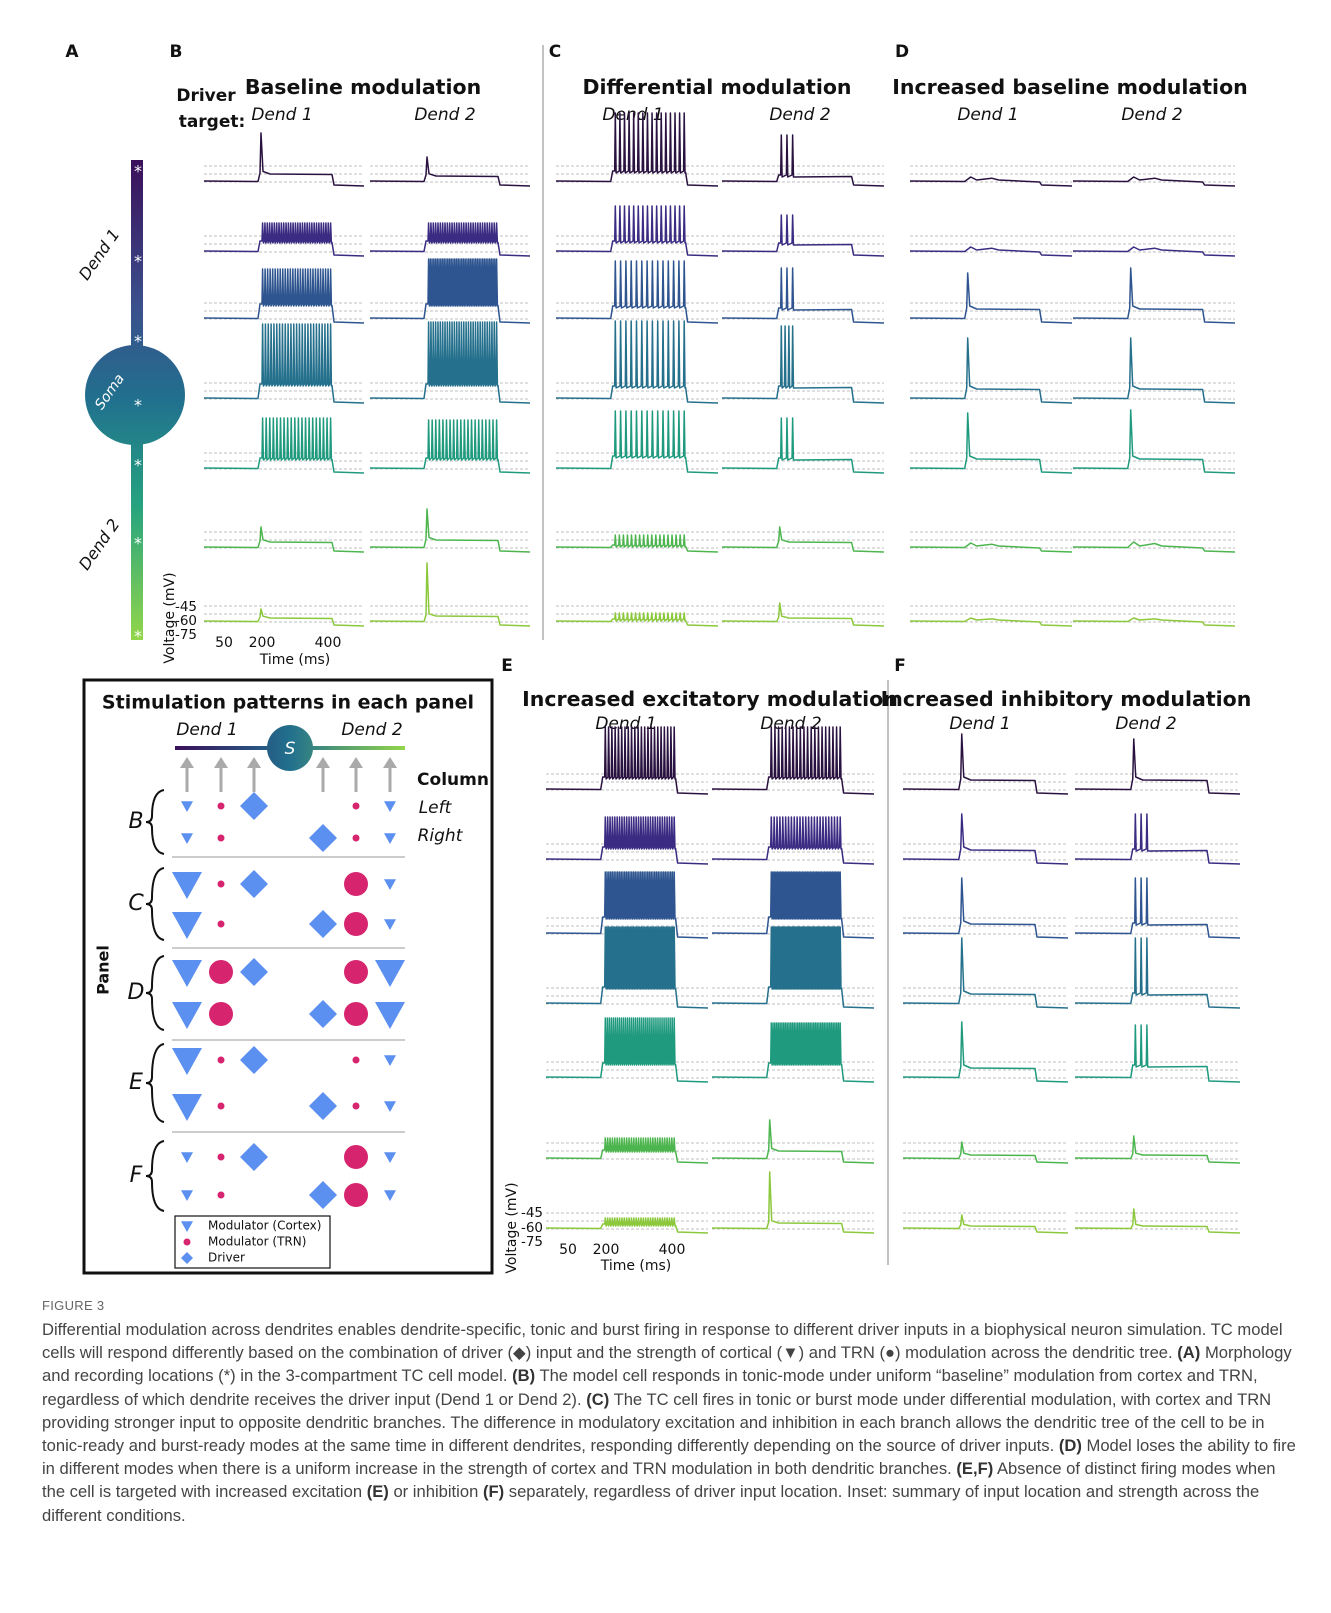  Describe the element at coordinates (136, 1175) in the screenshot. I see `row-label: F` at that location.